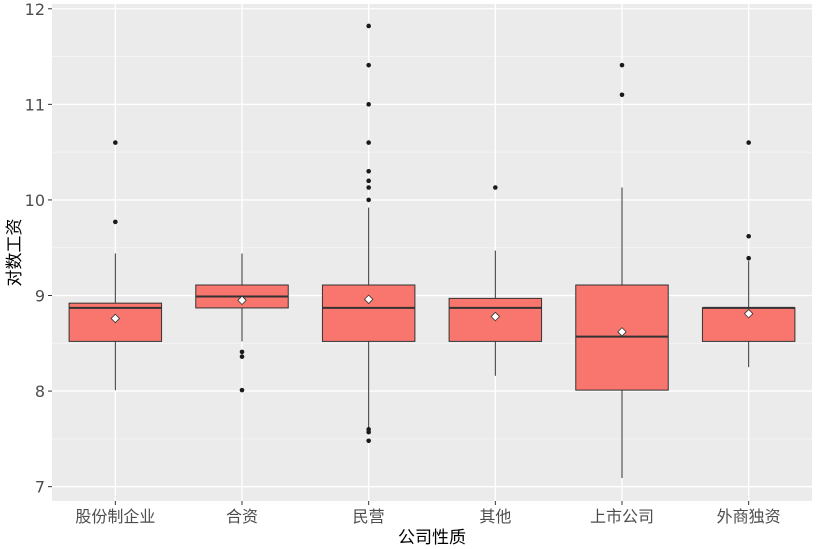 This screenshot has height=549, width=818. What do you see at coordinates (495, 516) in the screenshot?
I see `x-tick-label: 其他` at bounding box center [495, 516].